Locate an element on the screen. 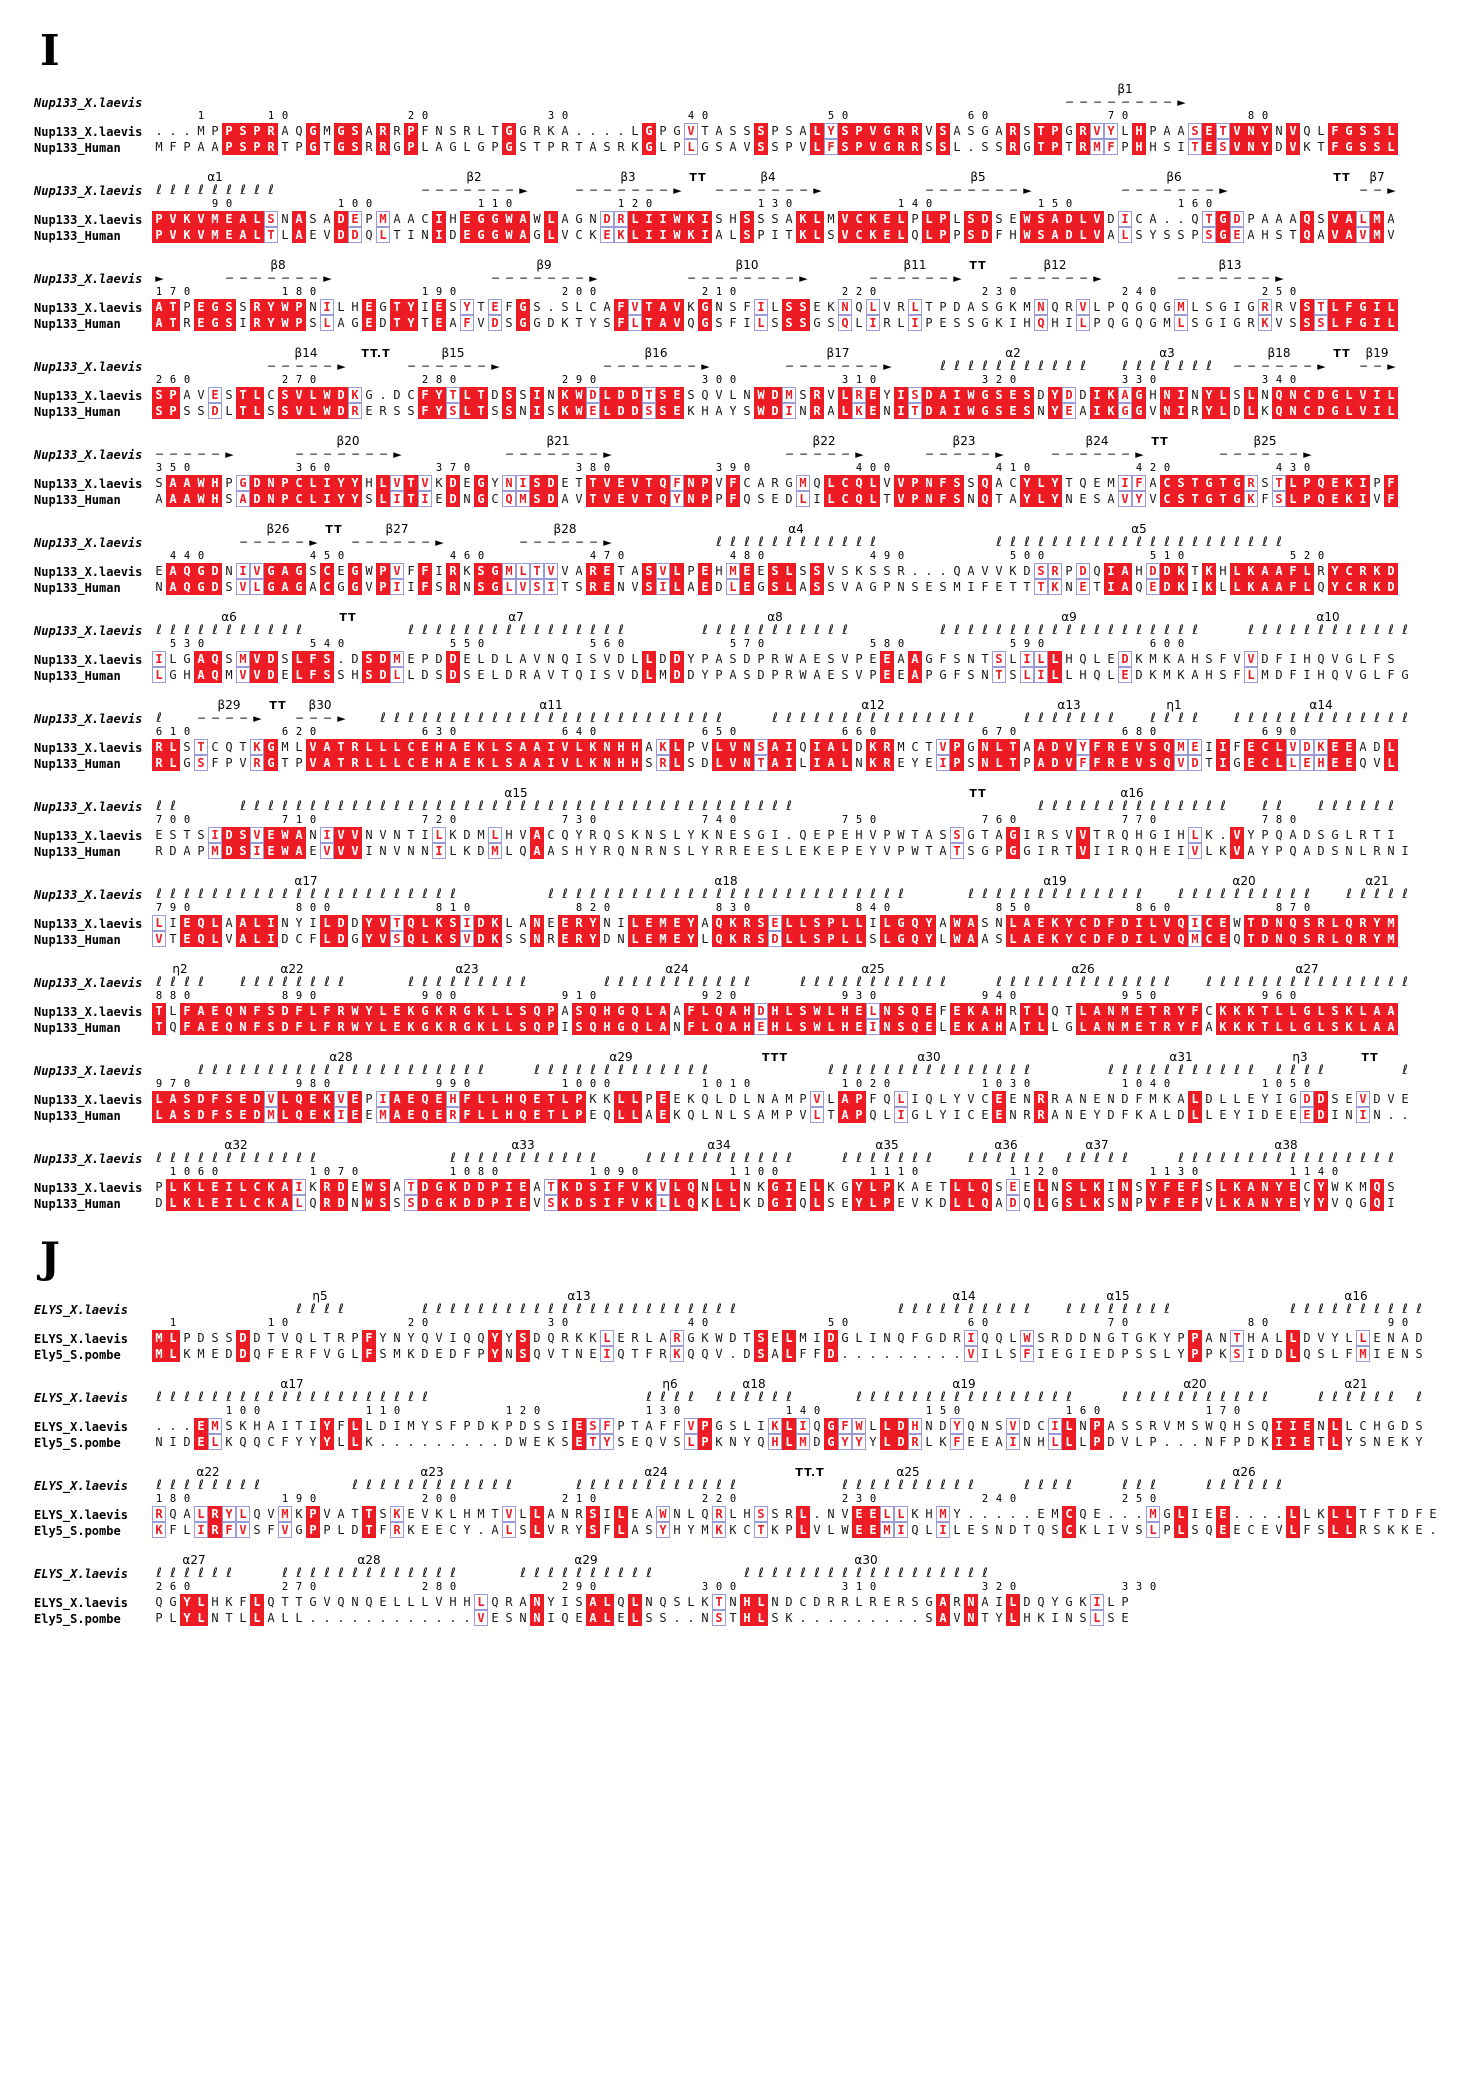 The image size is (1484, 2094). ss-label-track: α6 TT α7 α8 α9 α10 is located at coordinates (782, 617).